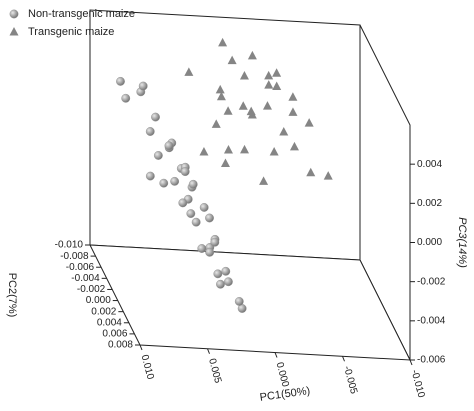  What do you see at coordinates (109, 322) in the screenshot?
I see `y-tick-label: 0.004` at bounding box center [109, 322].